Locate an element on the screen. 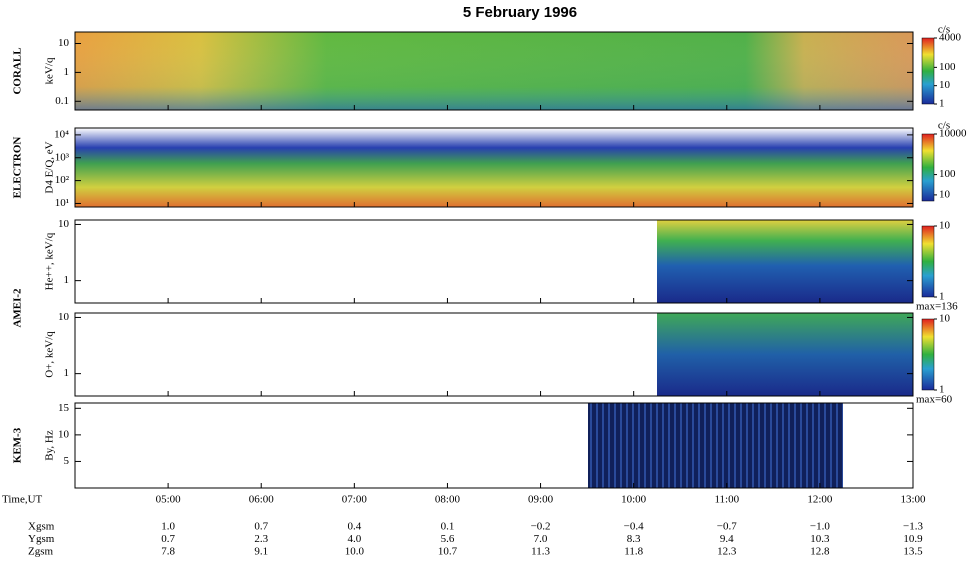 The image size is (968, 564). y-tick-label: 15 is located at coordinates (64, 408).